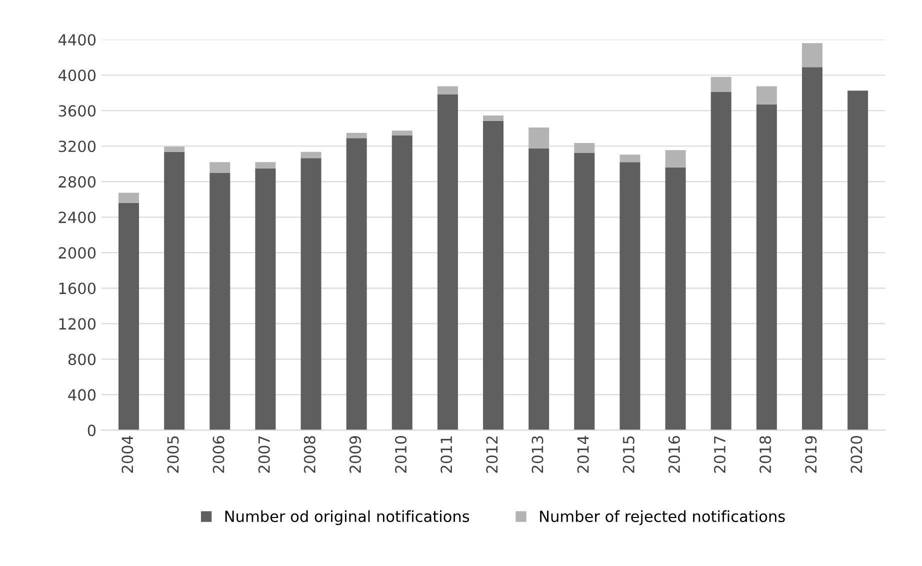 This screenshot has height=566, width=922. What do you see at coordinates (583, 454) in the screenshot?
I see `x-tick-label: 2014` at bounding box center [583, 454].